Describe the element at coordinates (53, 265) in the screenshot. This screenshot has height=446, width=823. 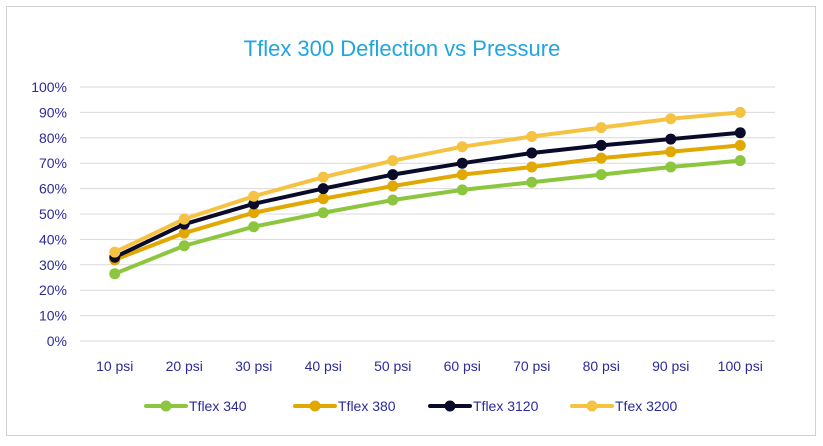
I see `y-tick-label: 30%` at that location.